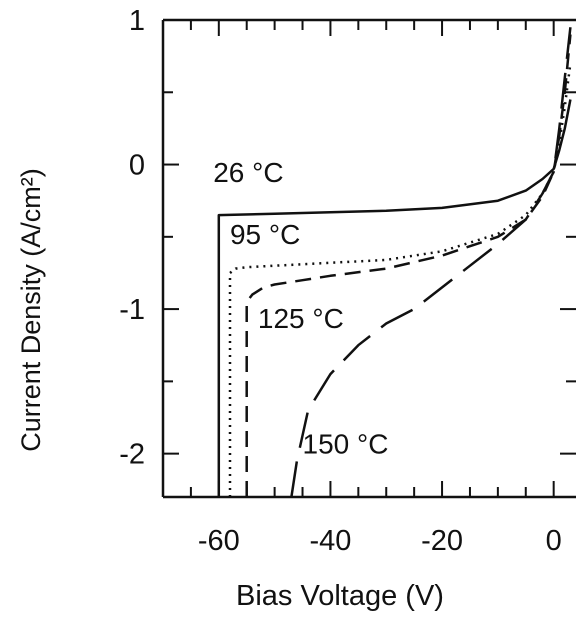 The width and height of the screenshot is (576, 618). What do you see at coordinates (132, 455) in the screenshot?
I see `y-tick-label: -2` at bounding box center [132, 455].